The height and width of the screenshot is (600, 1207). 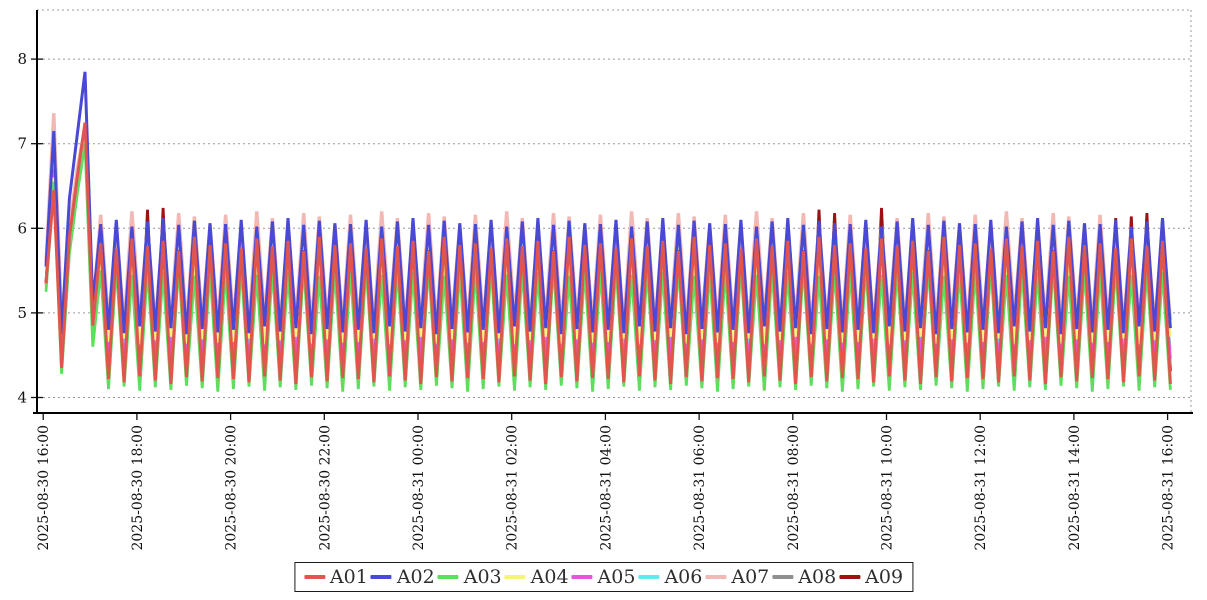 I want to click on legend-item-A08: A08, so click(x=804, y=577).